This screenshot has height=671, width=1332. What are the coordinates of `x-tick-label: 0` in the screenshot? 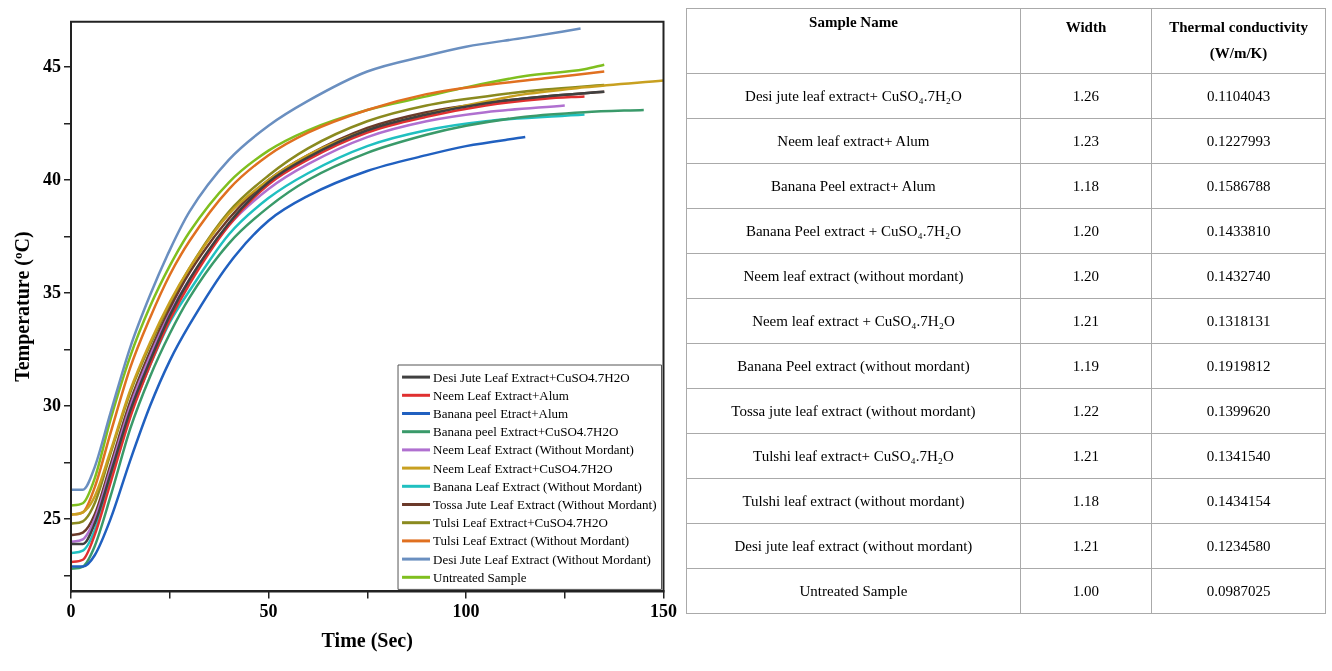 It's located at (71, 610).